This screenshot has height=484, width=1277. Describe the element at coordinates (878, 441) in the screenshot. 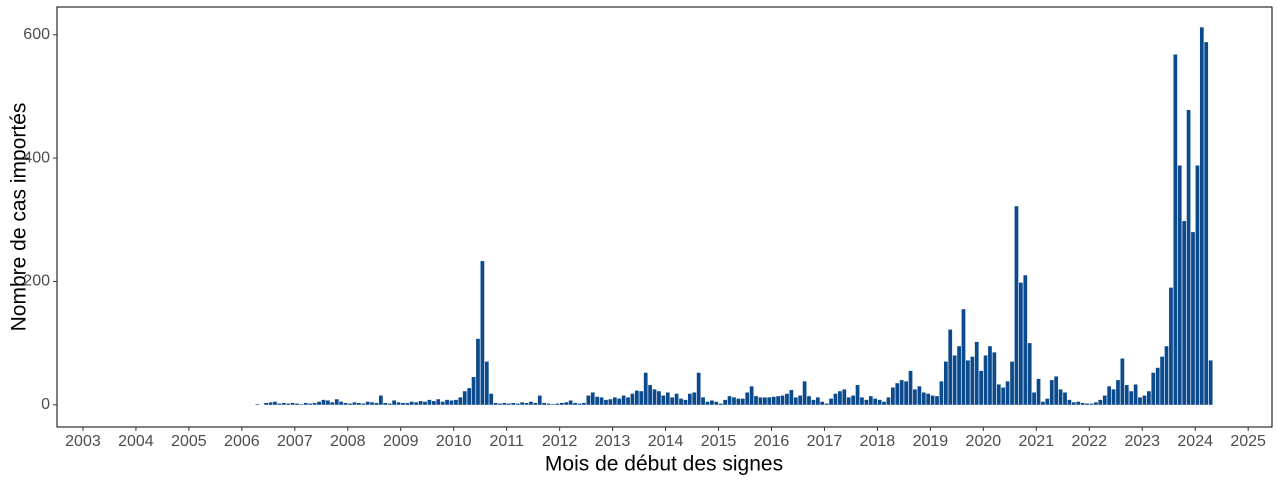

I see `x-tick-label: 2018` at that location.